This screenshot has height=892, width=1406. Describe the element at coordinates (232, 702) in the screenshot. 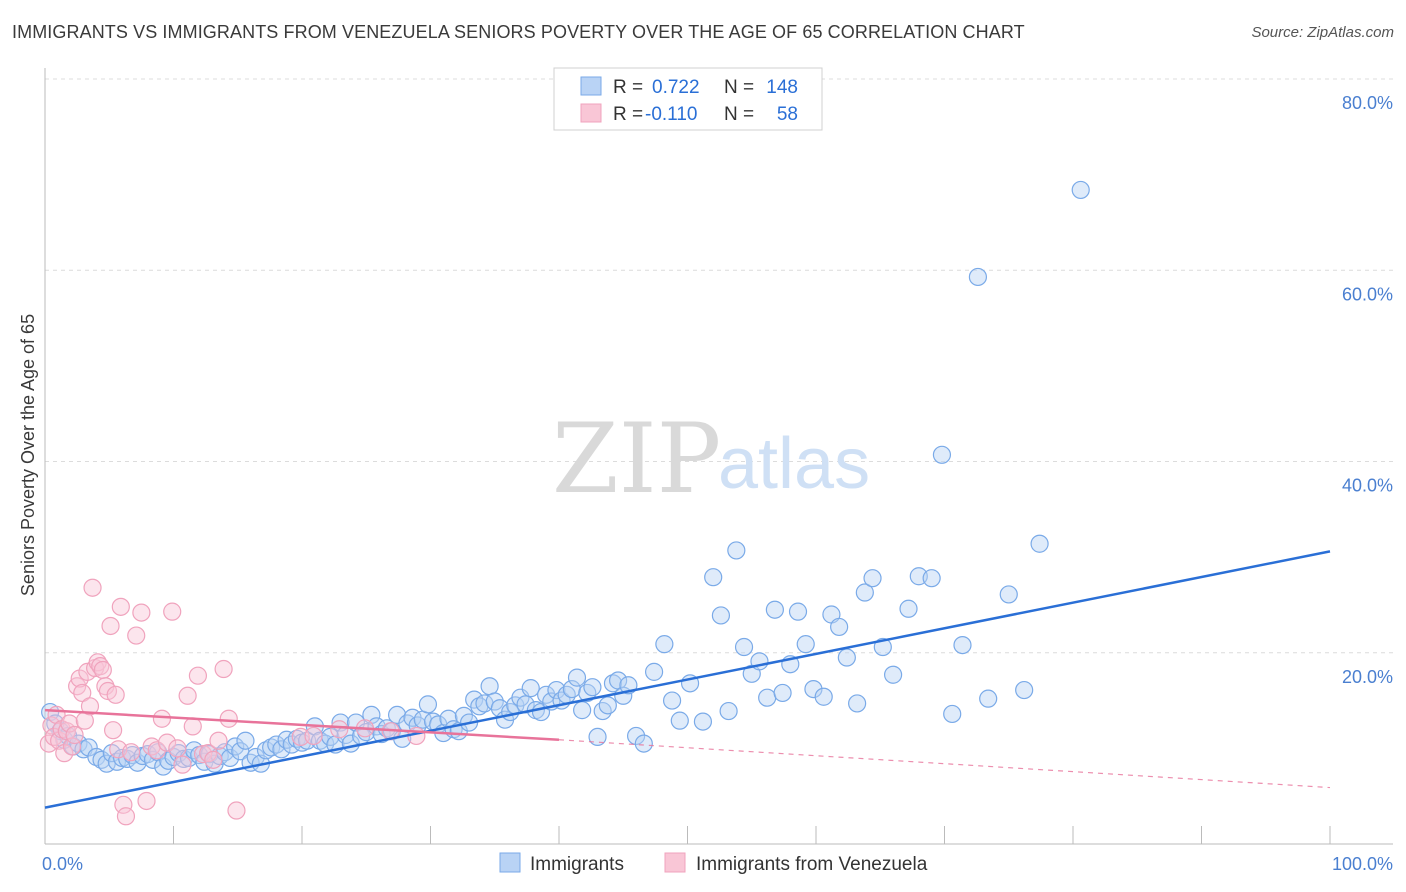

I see `venezuela-points` at that location.